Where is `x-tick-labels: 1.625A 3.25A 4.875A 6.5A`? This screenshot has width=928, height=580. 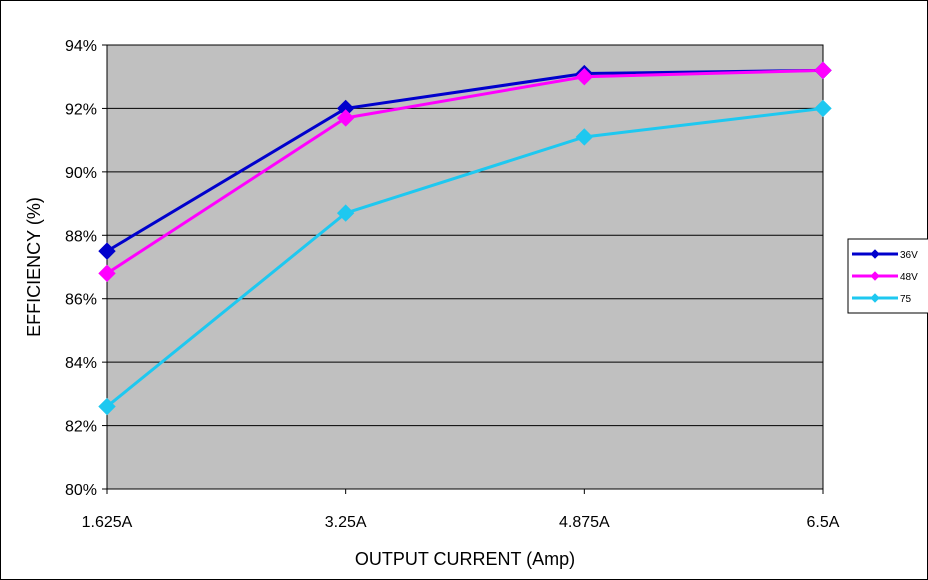 x-tick-labels: 1.625A 3.25A 4.875A 6.5A is located at coordinates (461, 510).